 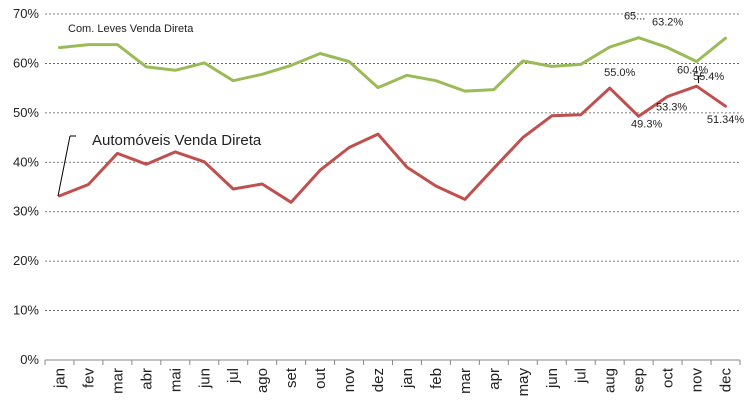 I want to click on x-tick-label: out, so click(x=320, y=378).